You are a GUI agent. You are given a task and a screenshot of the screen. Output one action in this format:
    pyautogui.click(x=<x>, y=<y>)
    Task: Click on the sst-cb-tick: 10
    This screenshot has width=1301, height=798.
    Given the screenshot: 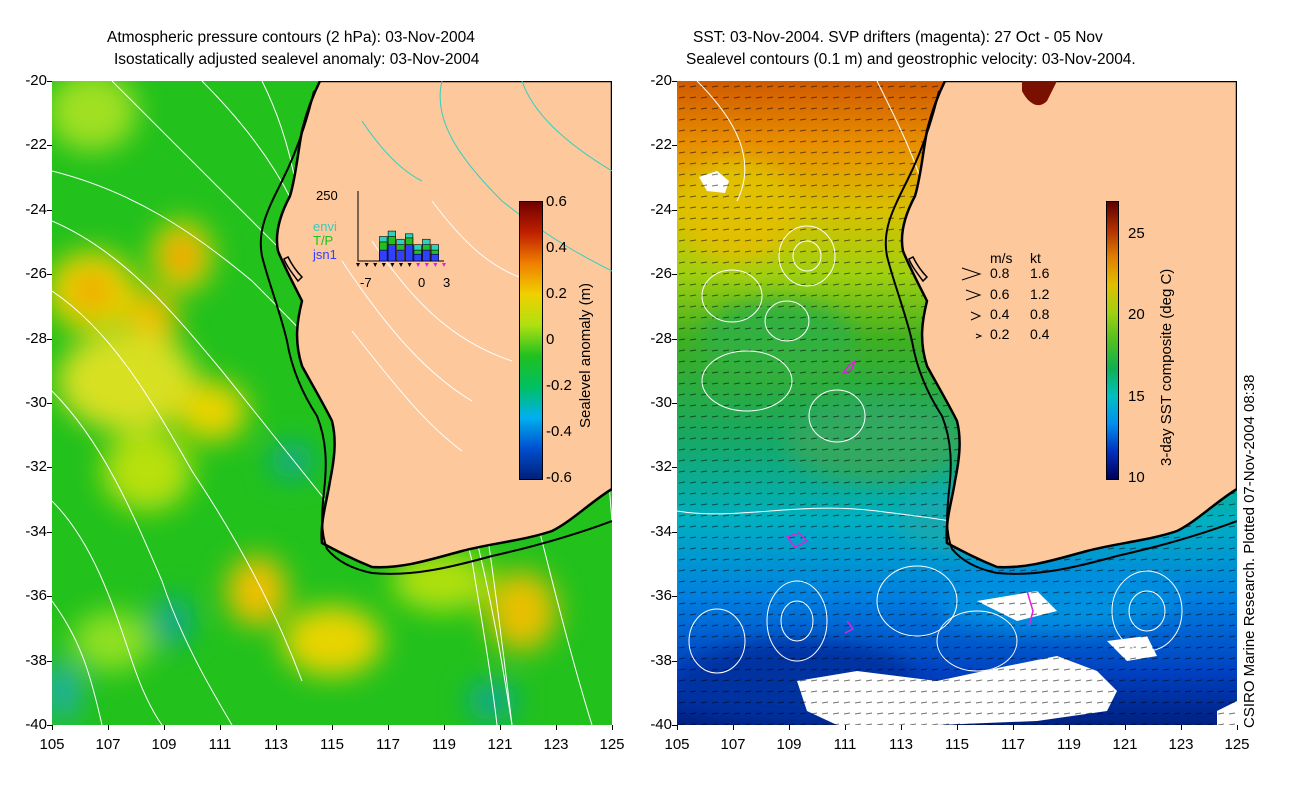 What is the action you would take?
    pyautogui.click(x=1136, y=477)
    